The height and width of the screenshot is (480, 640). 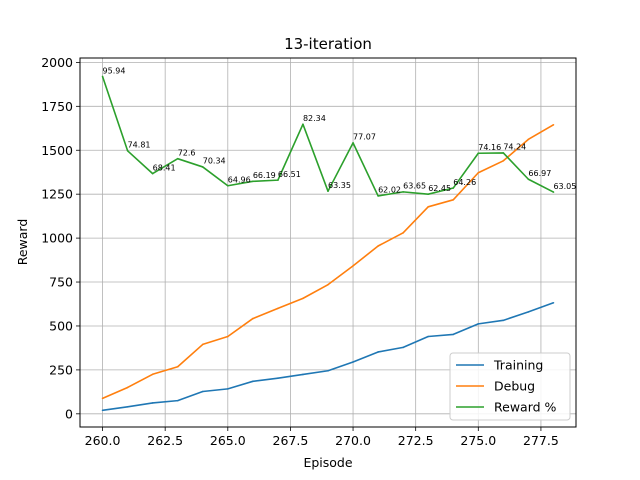 I want to click on data-label: 68.41, so click(x=164, y=167).